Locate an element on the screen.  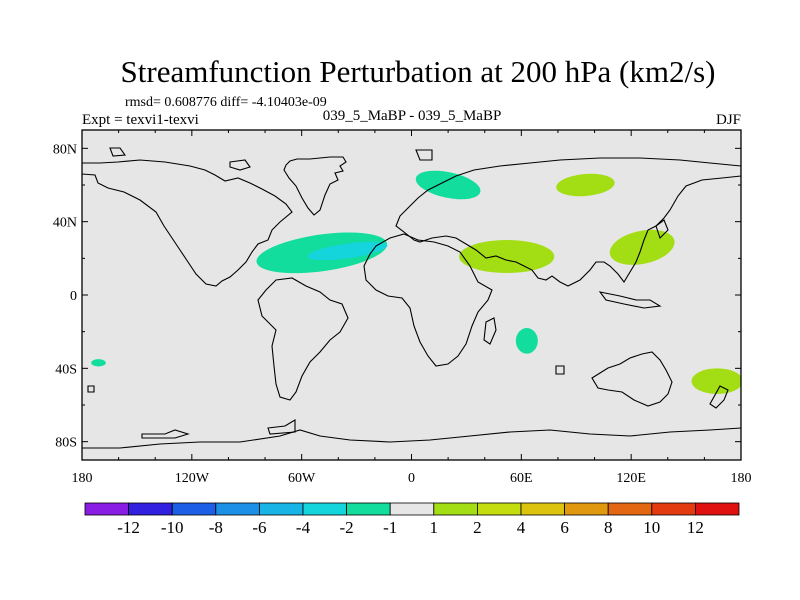
coastline-antarctica is located at coordinates (411, 438).